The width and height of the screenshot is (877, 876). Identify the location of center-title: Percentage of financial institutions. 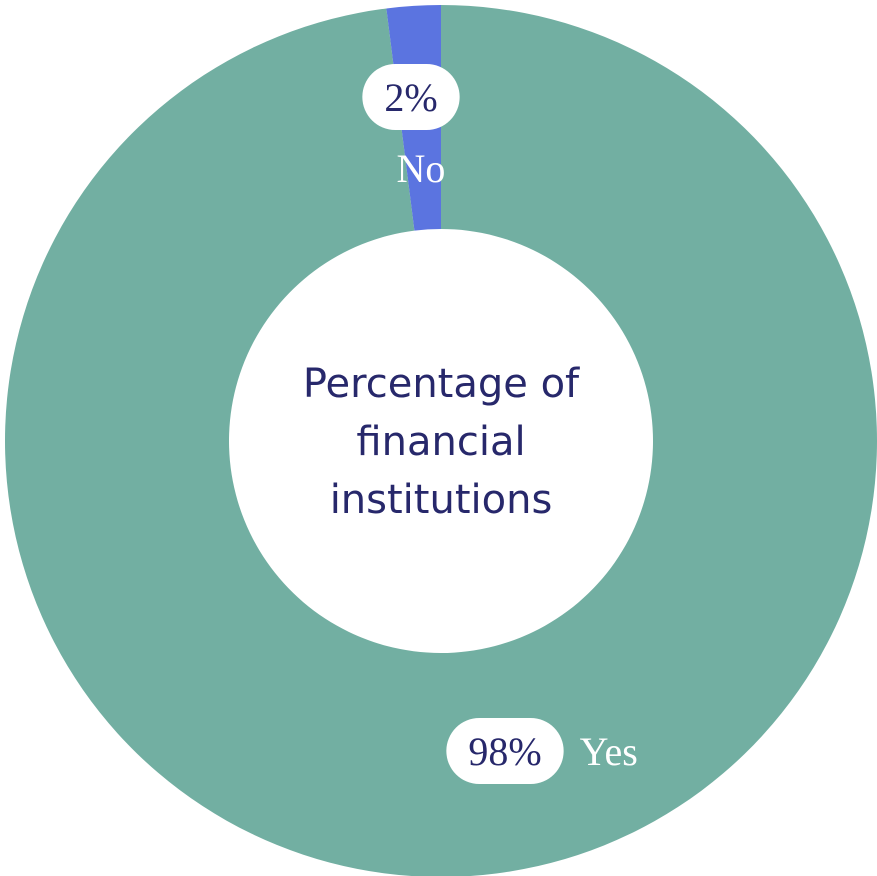
(441, 442).